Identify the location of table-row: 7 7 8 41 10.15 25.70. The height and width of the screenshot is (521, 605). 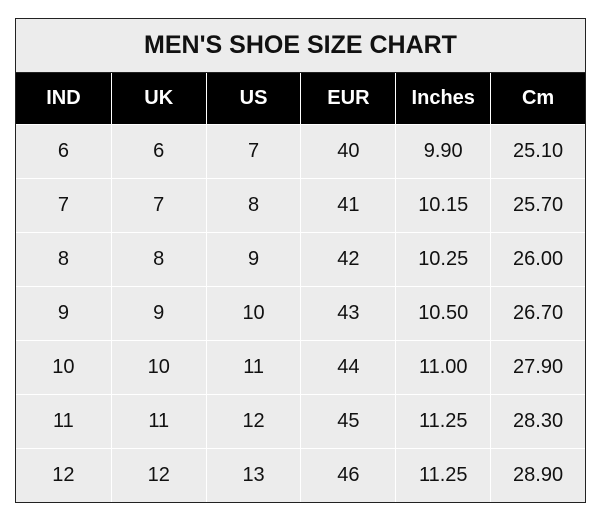
(300, 205).